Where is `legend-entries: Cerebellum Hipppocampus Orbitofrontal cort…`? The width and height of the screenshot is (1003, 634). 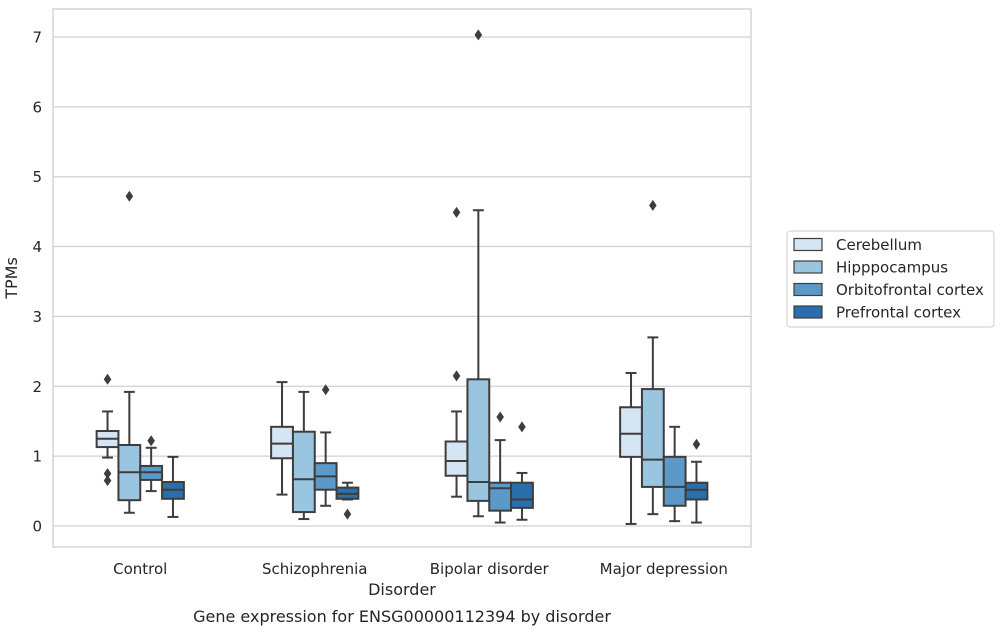 legend-entries: Cerebellum Hipppocampus Orbitofrontal cort… is located at coordinates (888, 279).